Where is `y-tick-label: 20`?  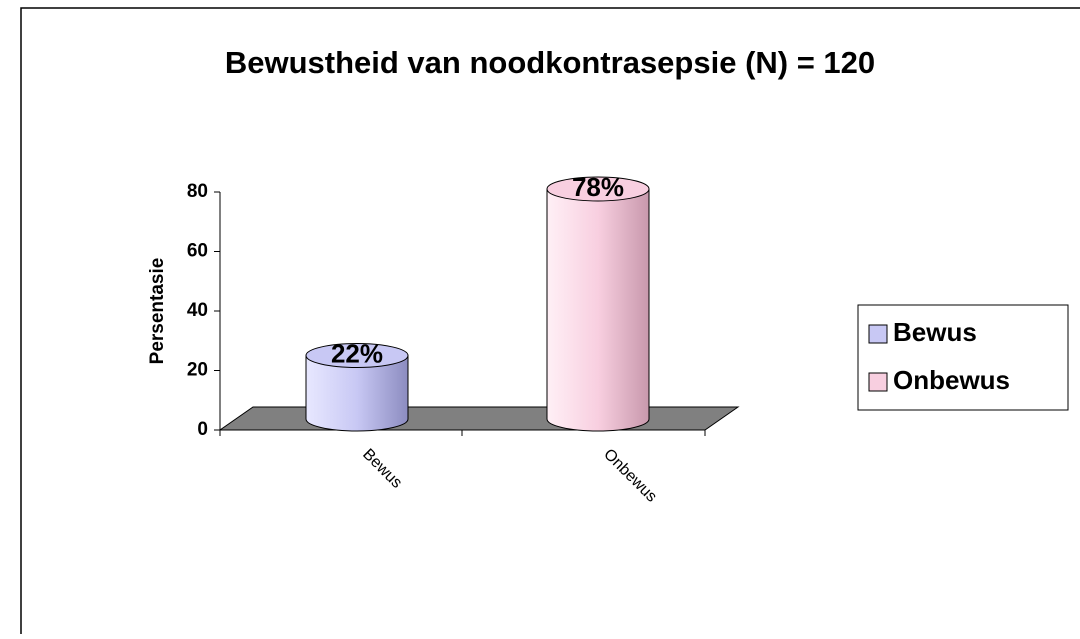 y-tick-label: 20 is located at coordinates (197, 370).